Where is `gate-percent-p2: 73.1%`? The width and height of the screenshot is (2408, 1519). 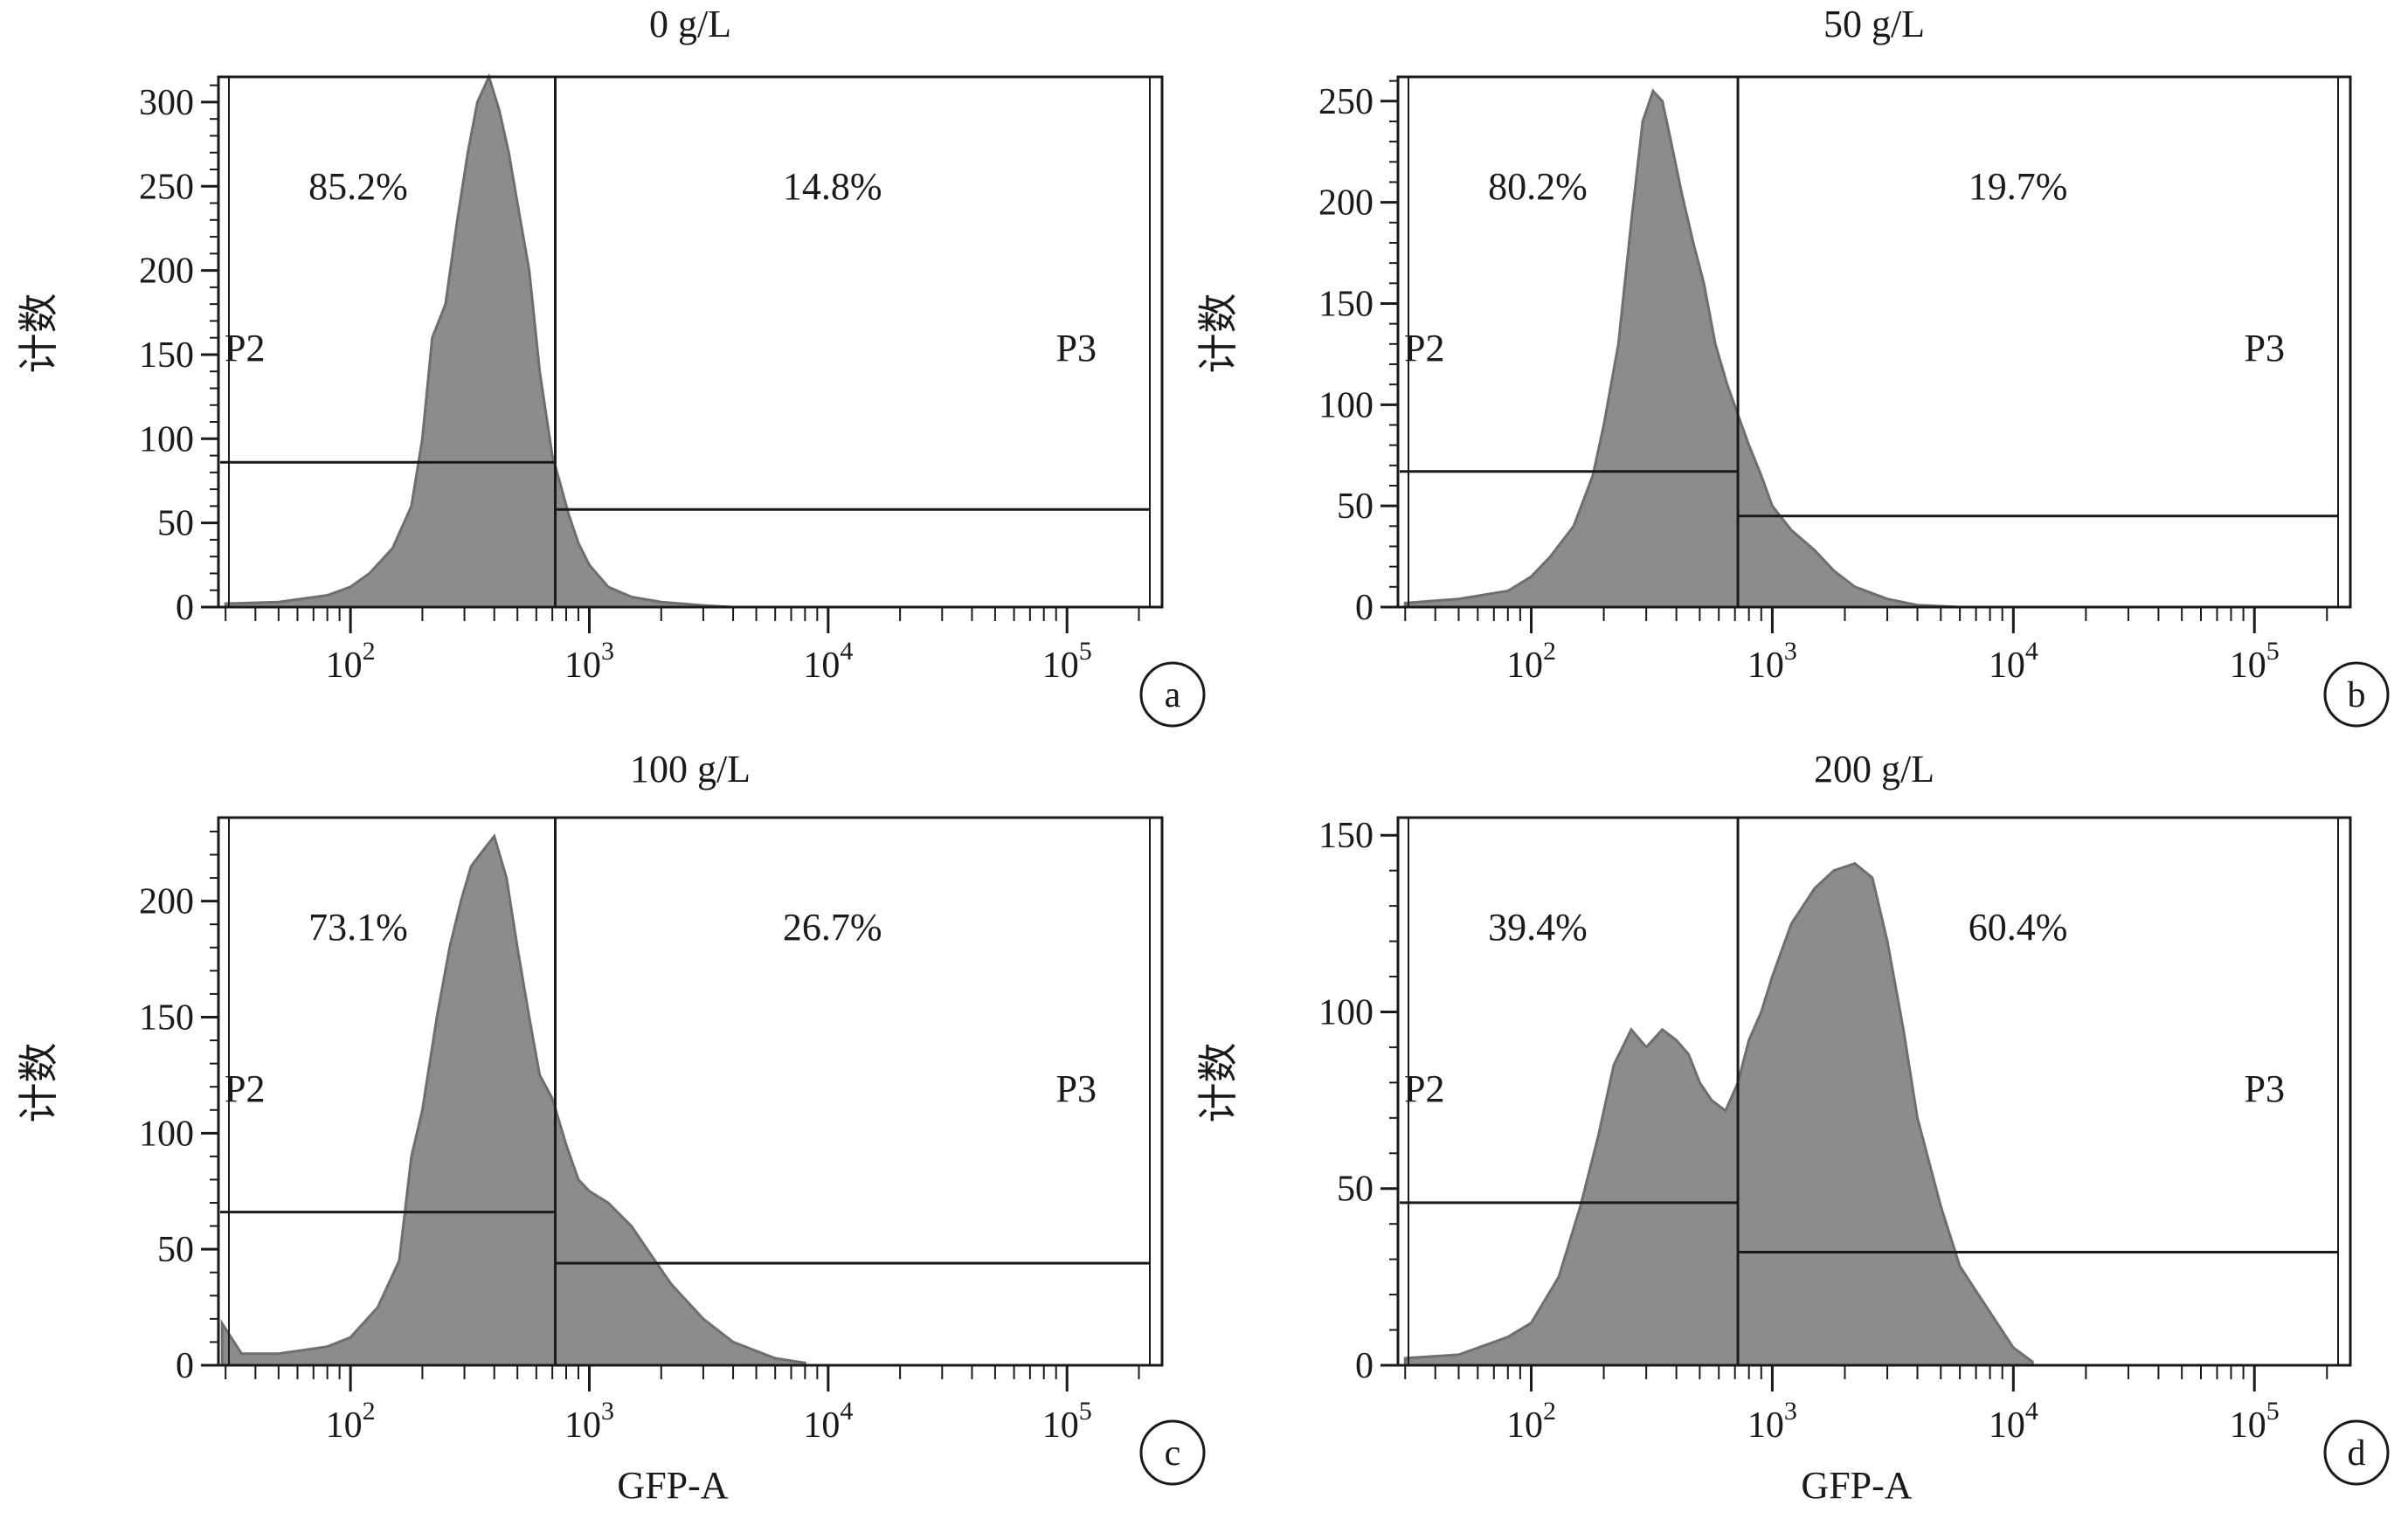
gate-percent-p2: 73.1% is located at coordinates (358, 927).